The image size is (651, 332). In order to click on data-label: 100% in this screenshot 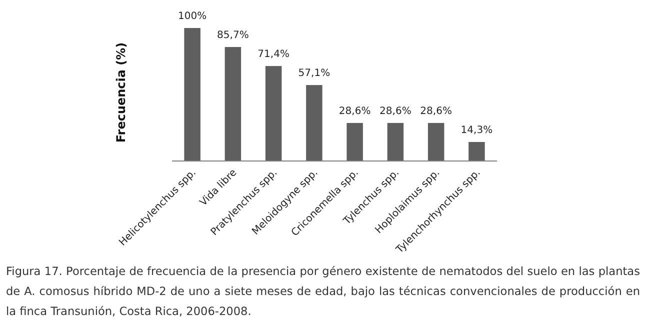, I will do `click(192, 16)`.